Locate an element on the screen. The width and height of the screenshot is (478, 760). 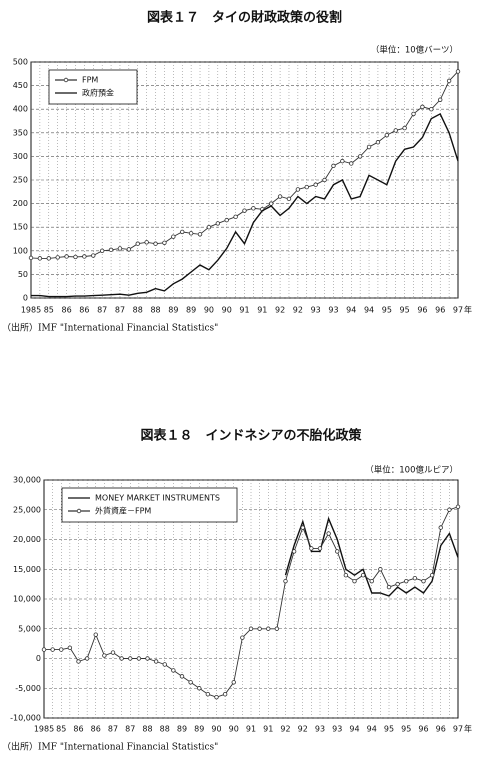
y-tick-label: 500 is located at coordinates (20, 62).